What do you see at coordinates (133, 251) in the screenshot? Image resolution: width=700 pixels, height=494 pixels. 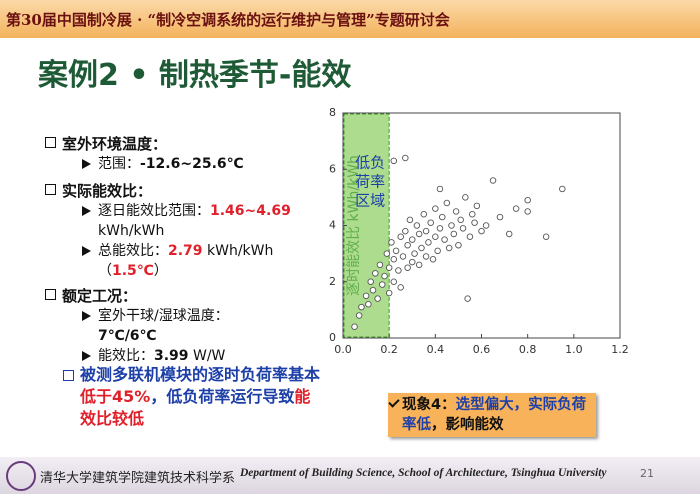 I see `text: 总能效比：` at bounding box center [133, 251].